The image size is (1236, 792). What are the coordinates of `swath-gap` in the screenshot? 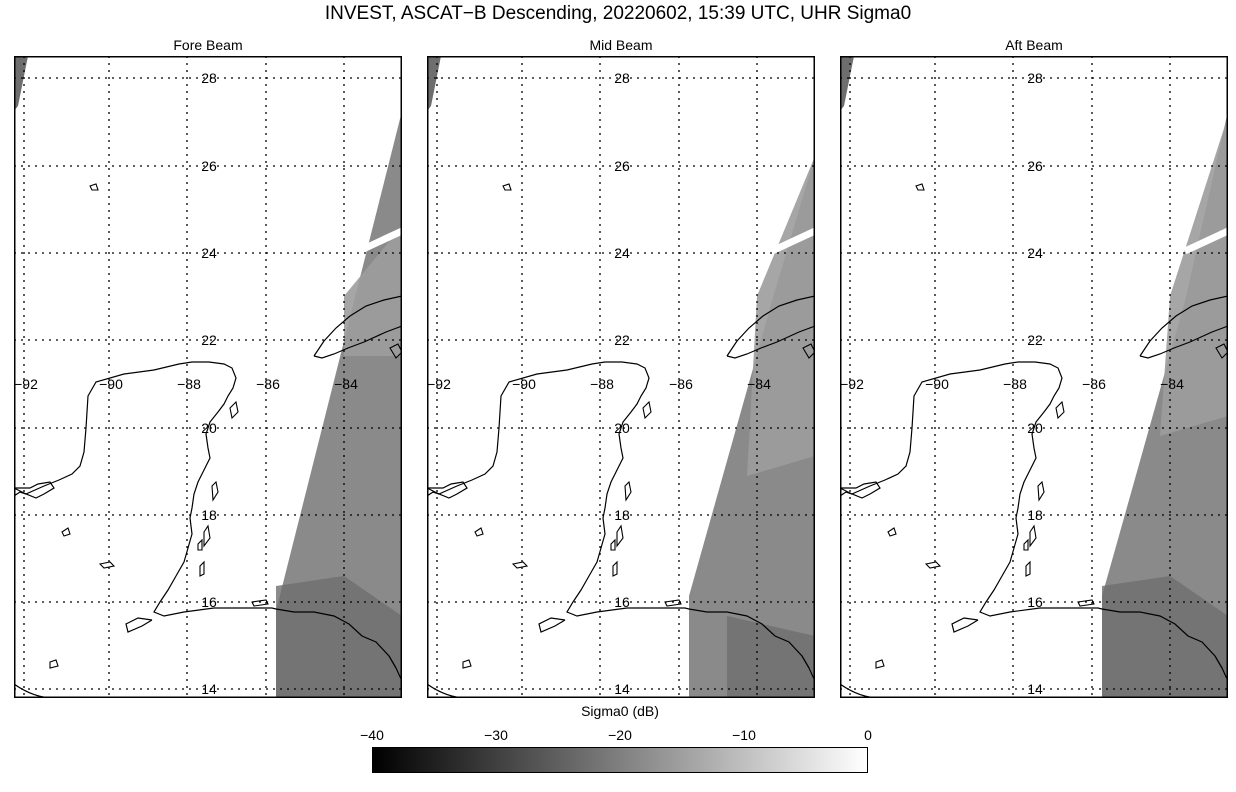 It's located at (792, 241).